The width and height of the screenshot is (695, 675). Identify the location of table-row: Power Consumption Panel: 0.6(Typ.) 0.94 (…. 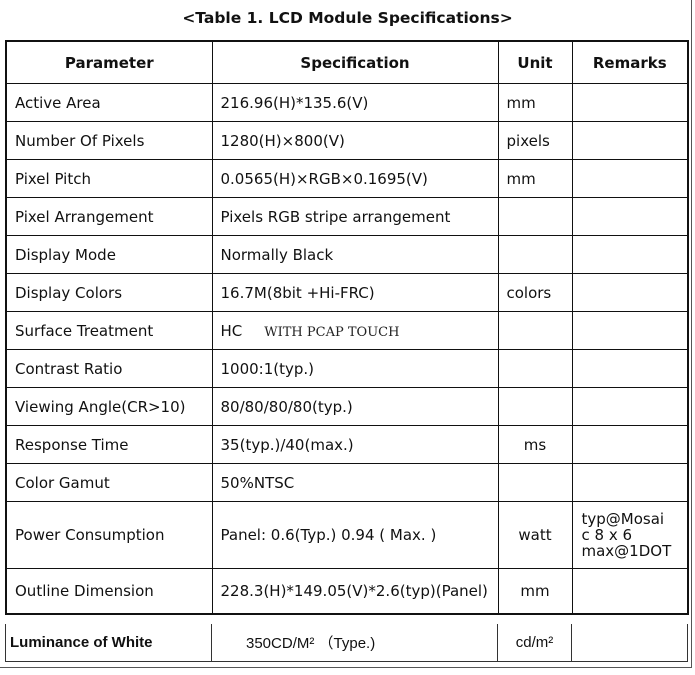
(347, 535).